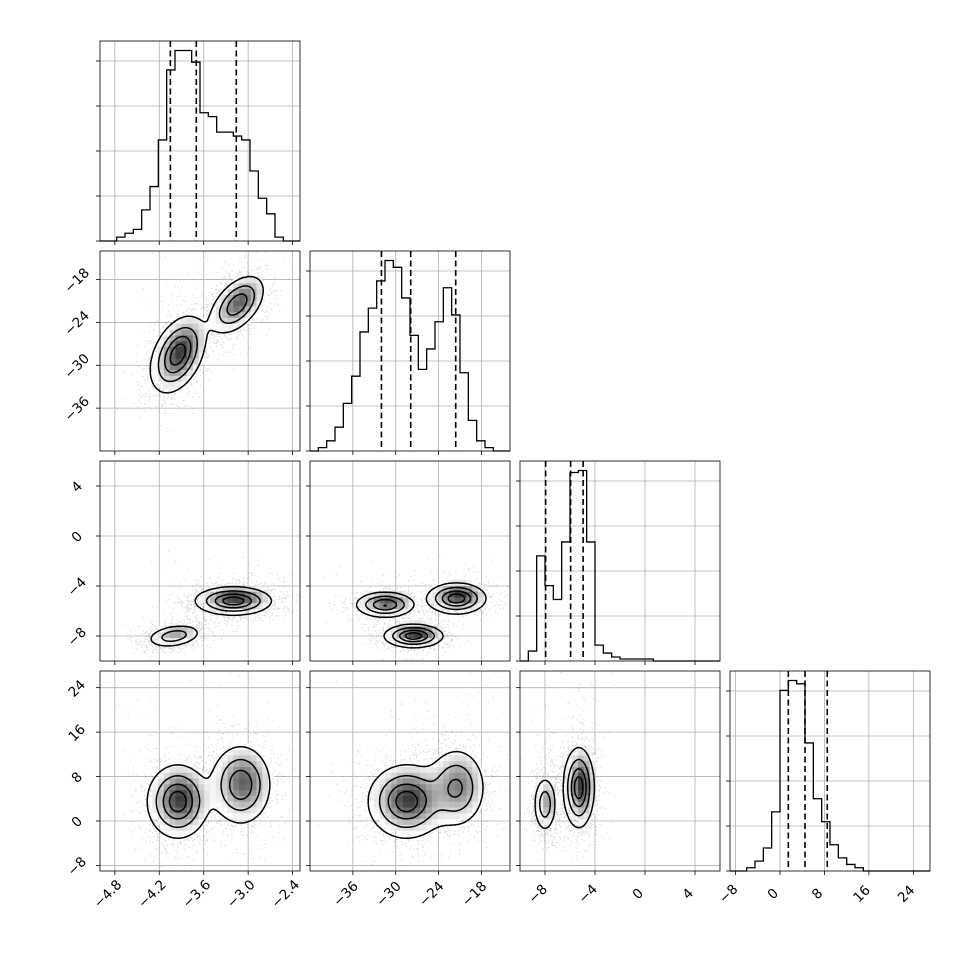  Describe the element at coordinates (76, 536) in the screenshot. I see `y-tick-label: 0` at that location.